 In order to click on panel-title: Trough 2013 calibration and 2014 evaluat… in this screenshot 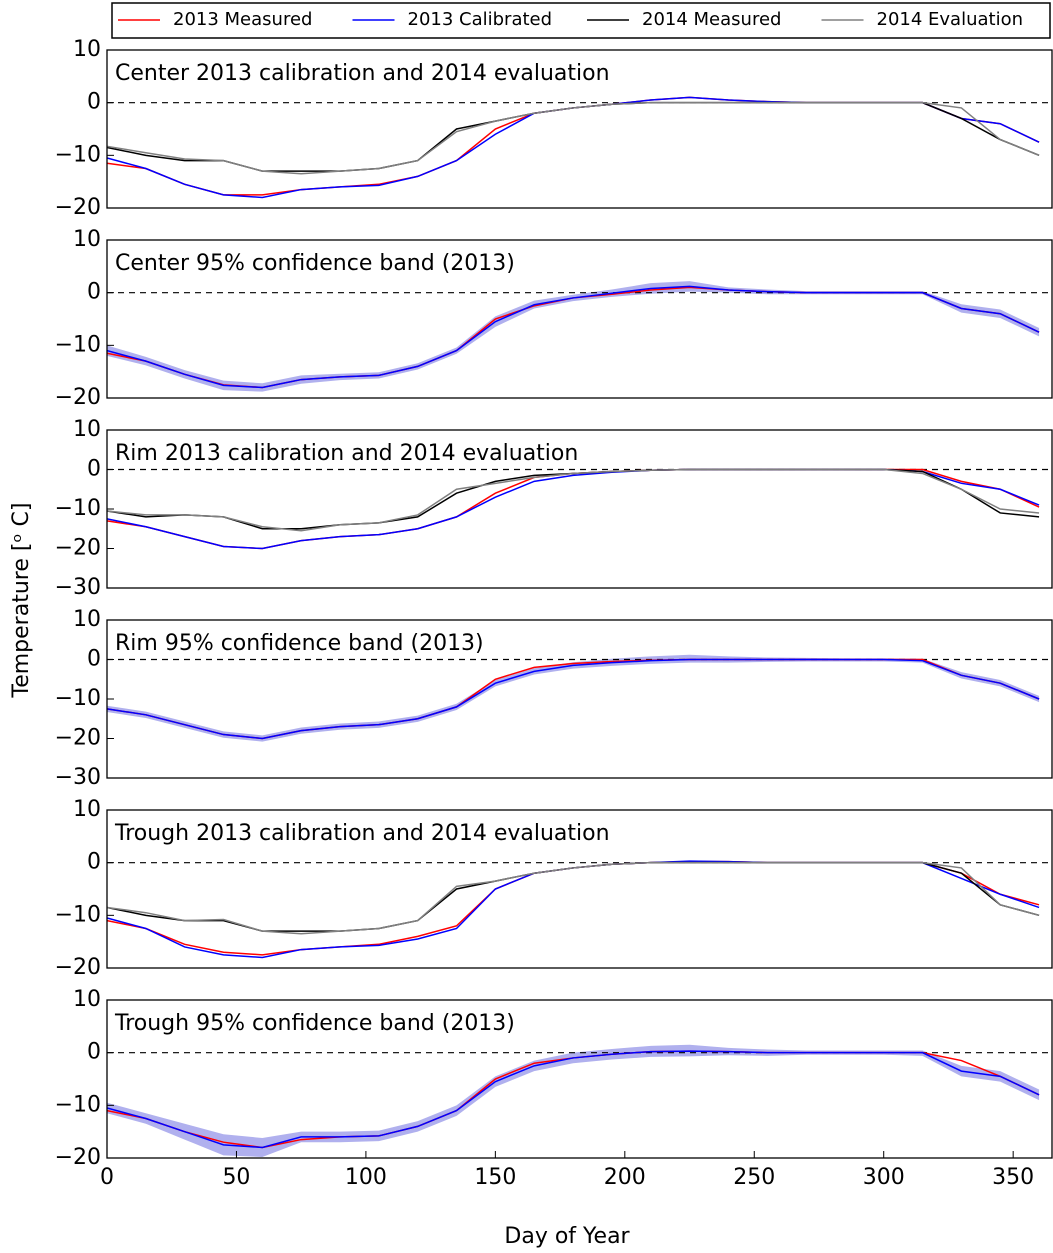, I will do `click(362, 833)`.